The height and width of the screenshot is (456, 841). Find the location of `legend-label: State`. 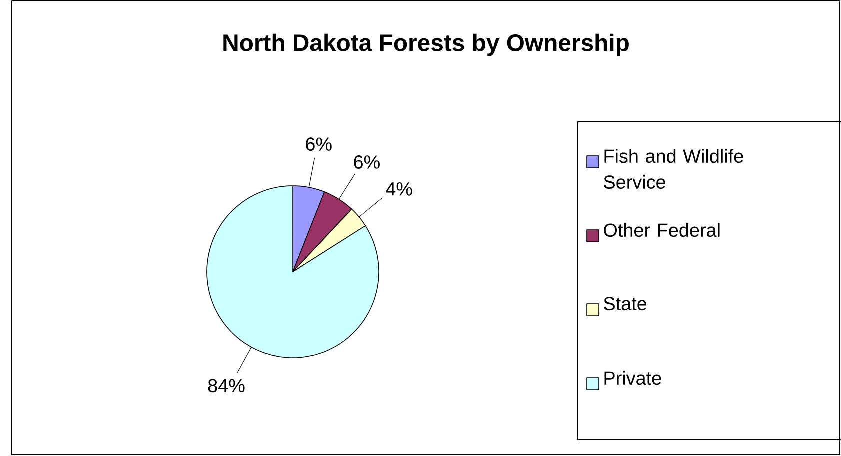

legend-label: State is located at coordinates (625, 304).